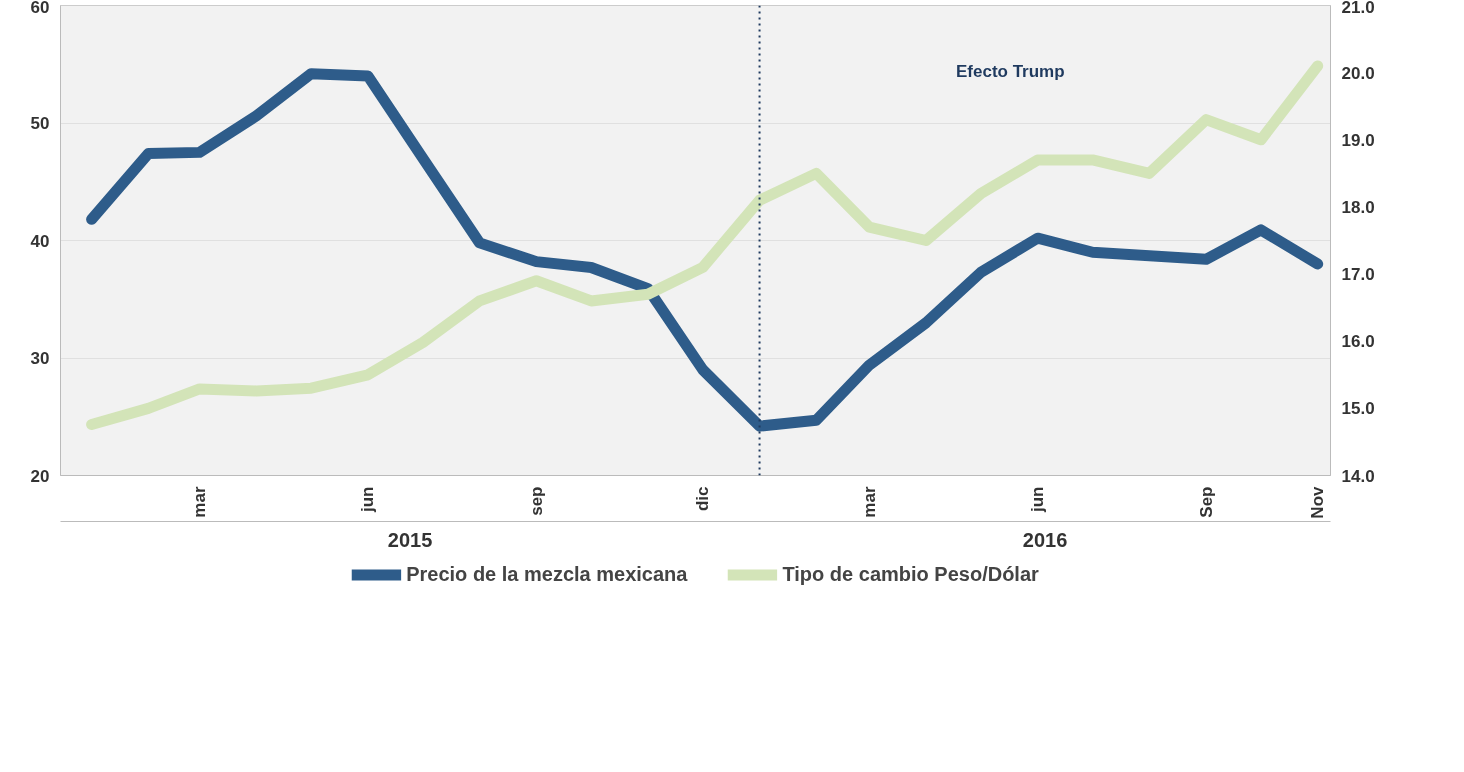  What do you see at coordinates (547, 574) in the screenshot?
I see `legend-label: Precio de la mezcla mexicana` at bounding box center [547, 574].